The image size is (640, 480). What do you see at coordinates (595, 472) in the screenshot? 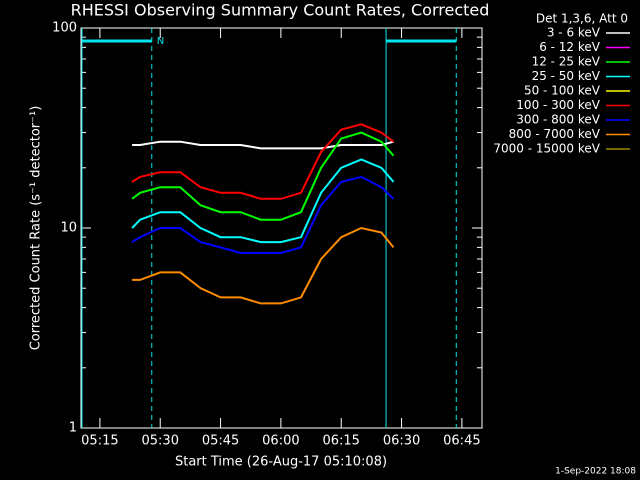
I see `footer: 1-Sep-2022 18:08` at bounding box center [595, 472].